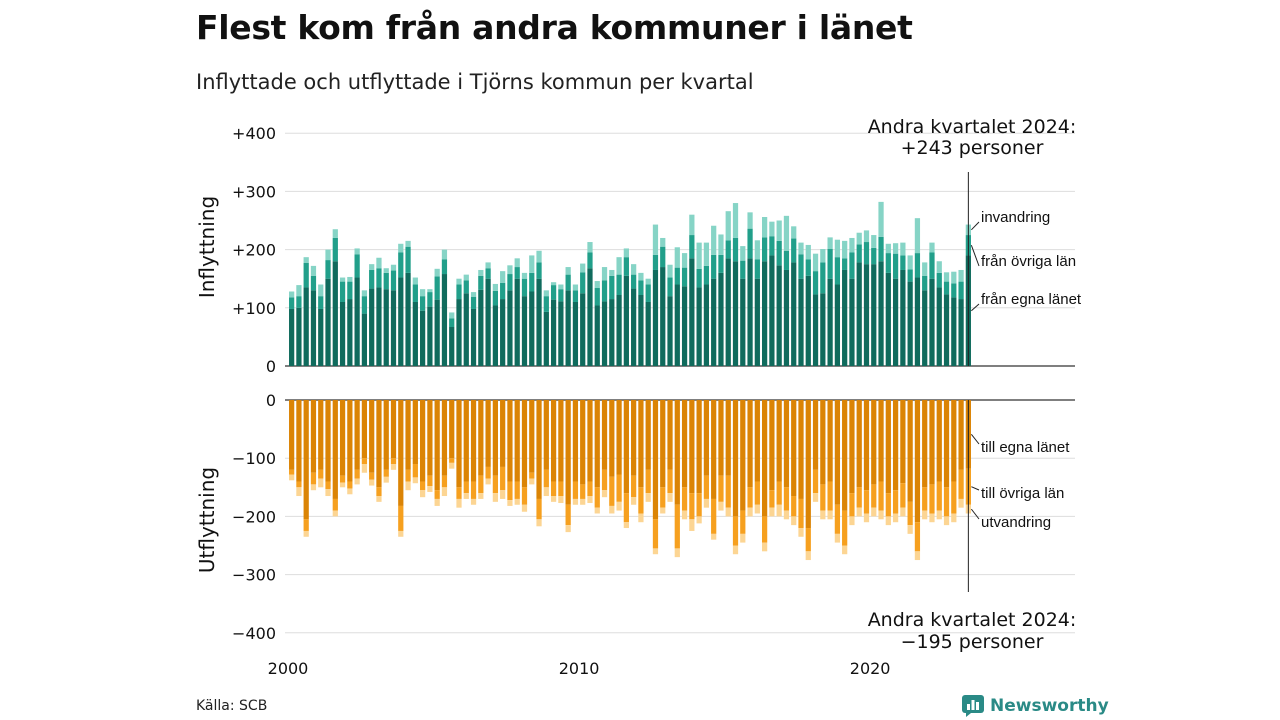  Describe the element at coordinates (1049, 706) in the screenshot. I see `brand-name: Newsworthy` at that location.